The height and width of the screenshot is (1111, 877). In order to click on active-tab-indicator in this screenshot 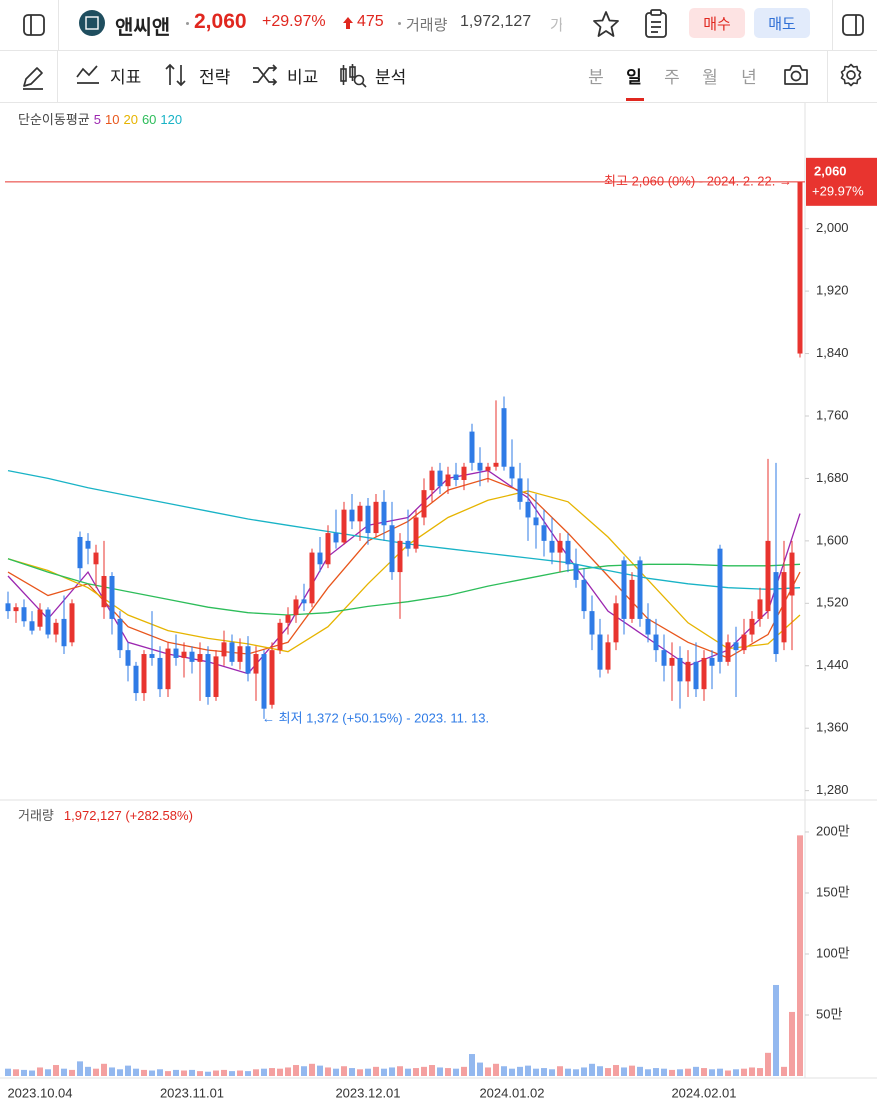, I will do `click(635, 99)`.